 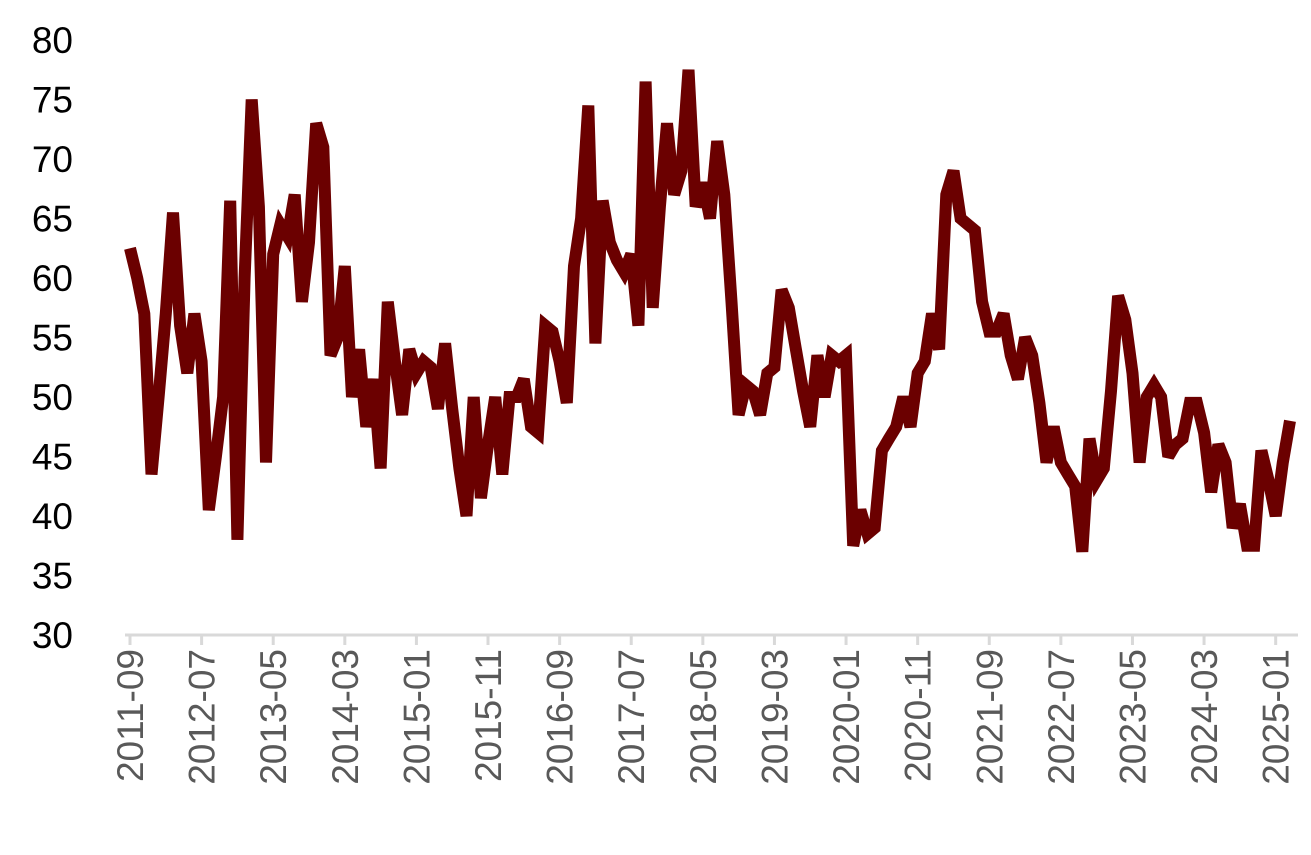 What do you see at coordinates (631, 717) in the screenshot?
I see `x-tick-label: 2017-07` at bounding box center [631, 717].